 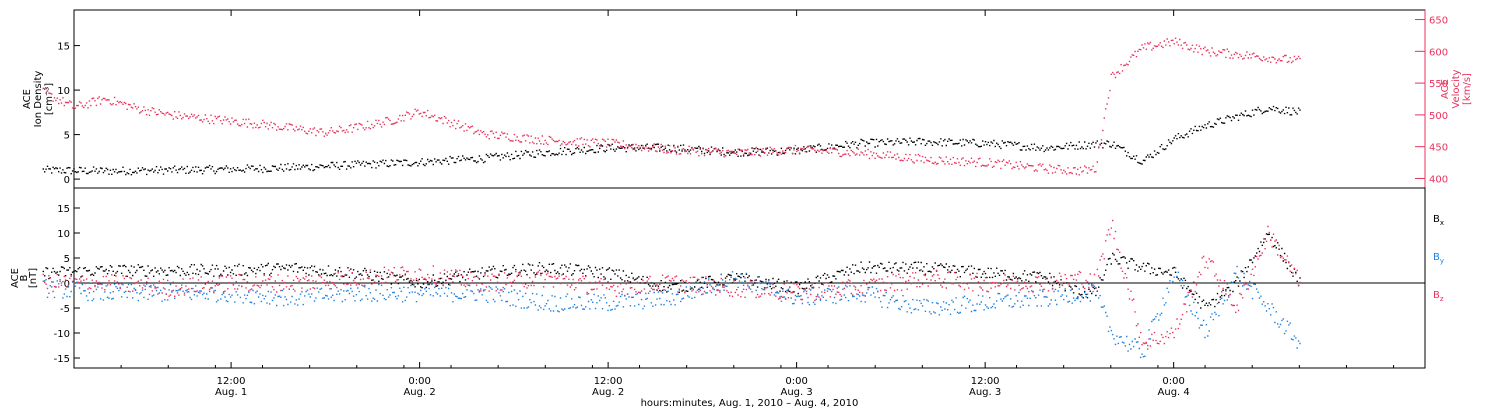 I want to click on legend-entry-by: By, so click(x=1438, y=258).